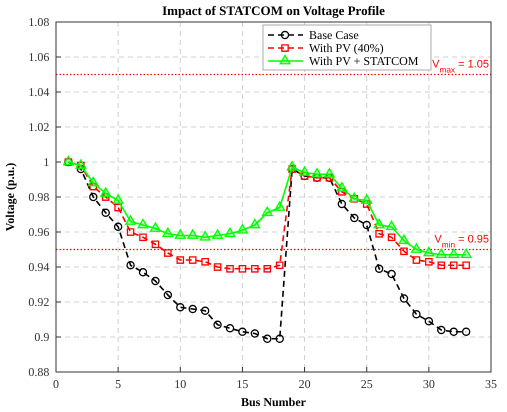 The width and height of the screenshot is (507, 412). Describe the element at coordinates (39, 91) in the screenshot. I see `y-tick-label: 1.04` at that location.